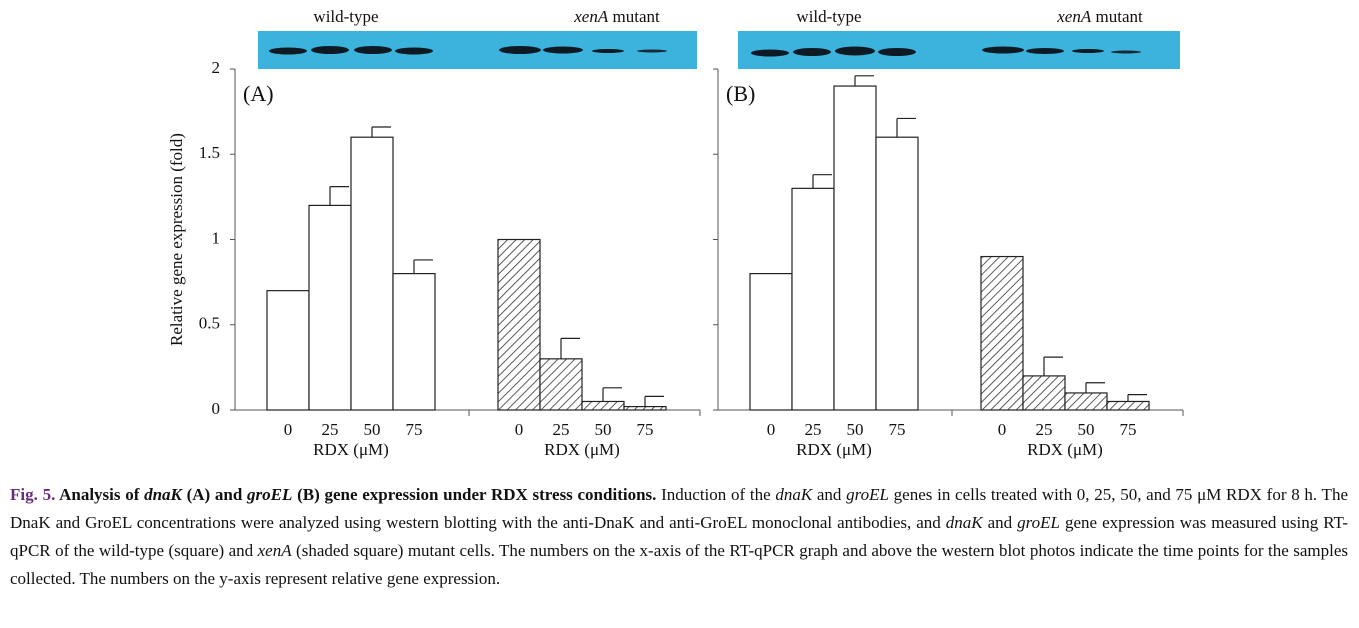  What do you see at coordinates (270, 494) in the screenshot?
I see `caption-title: groEL` at bounding box center [270, 494].